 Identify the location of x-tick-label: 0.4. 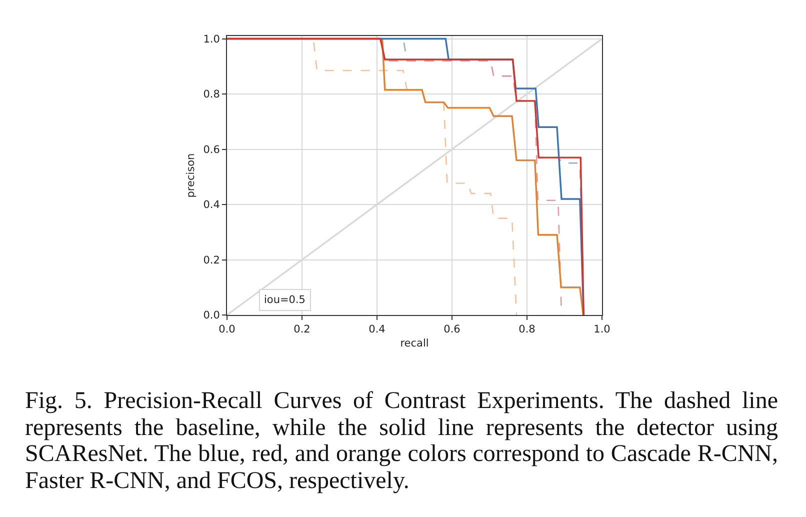
(377, 330).